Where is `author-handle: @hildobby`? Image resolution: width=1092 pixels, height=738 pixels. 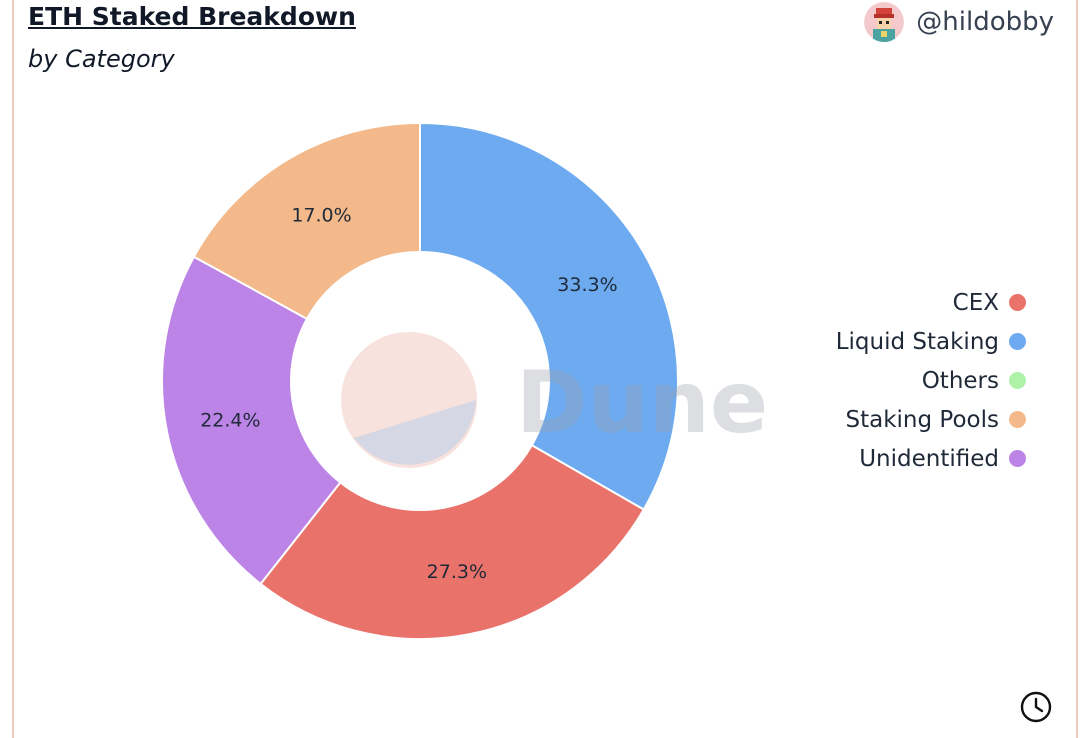
author-handle: @hildobby is located at coordinates (985, 22).